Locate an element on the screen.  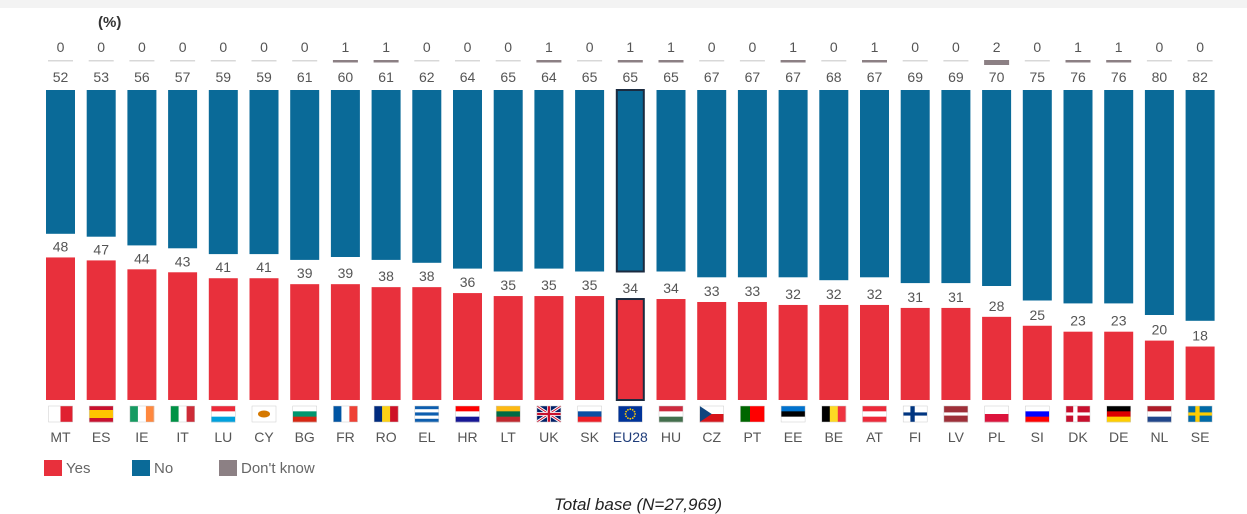
flag-bg is located at coordinates (304, 414).